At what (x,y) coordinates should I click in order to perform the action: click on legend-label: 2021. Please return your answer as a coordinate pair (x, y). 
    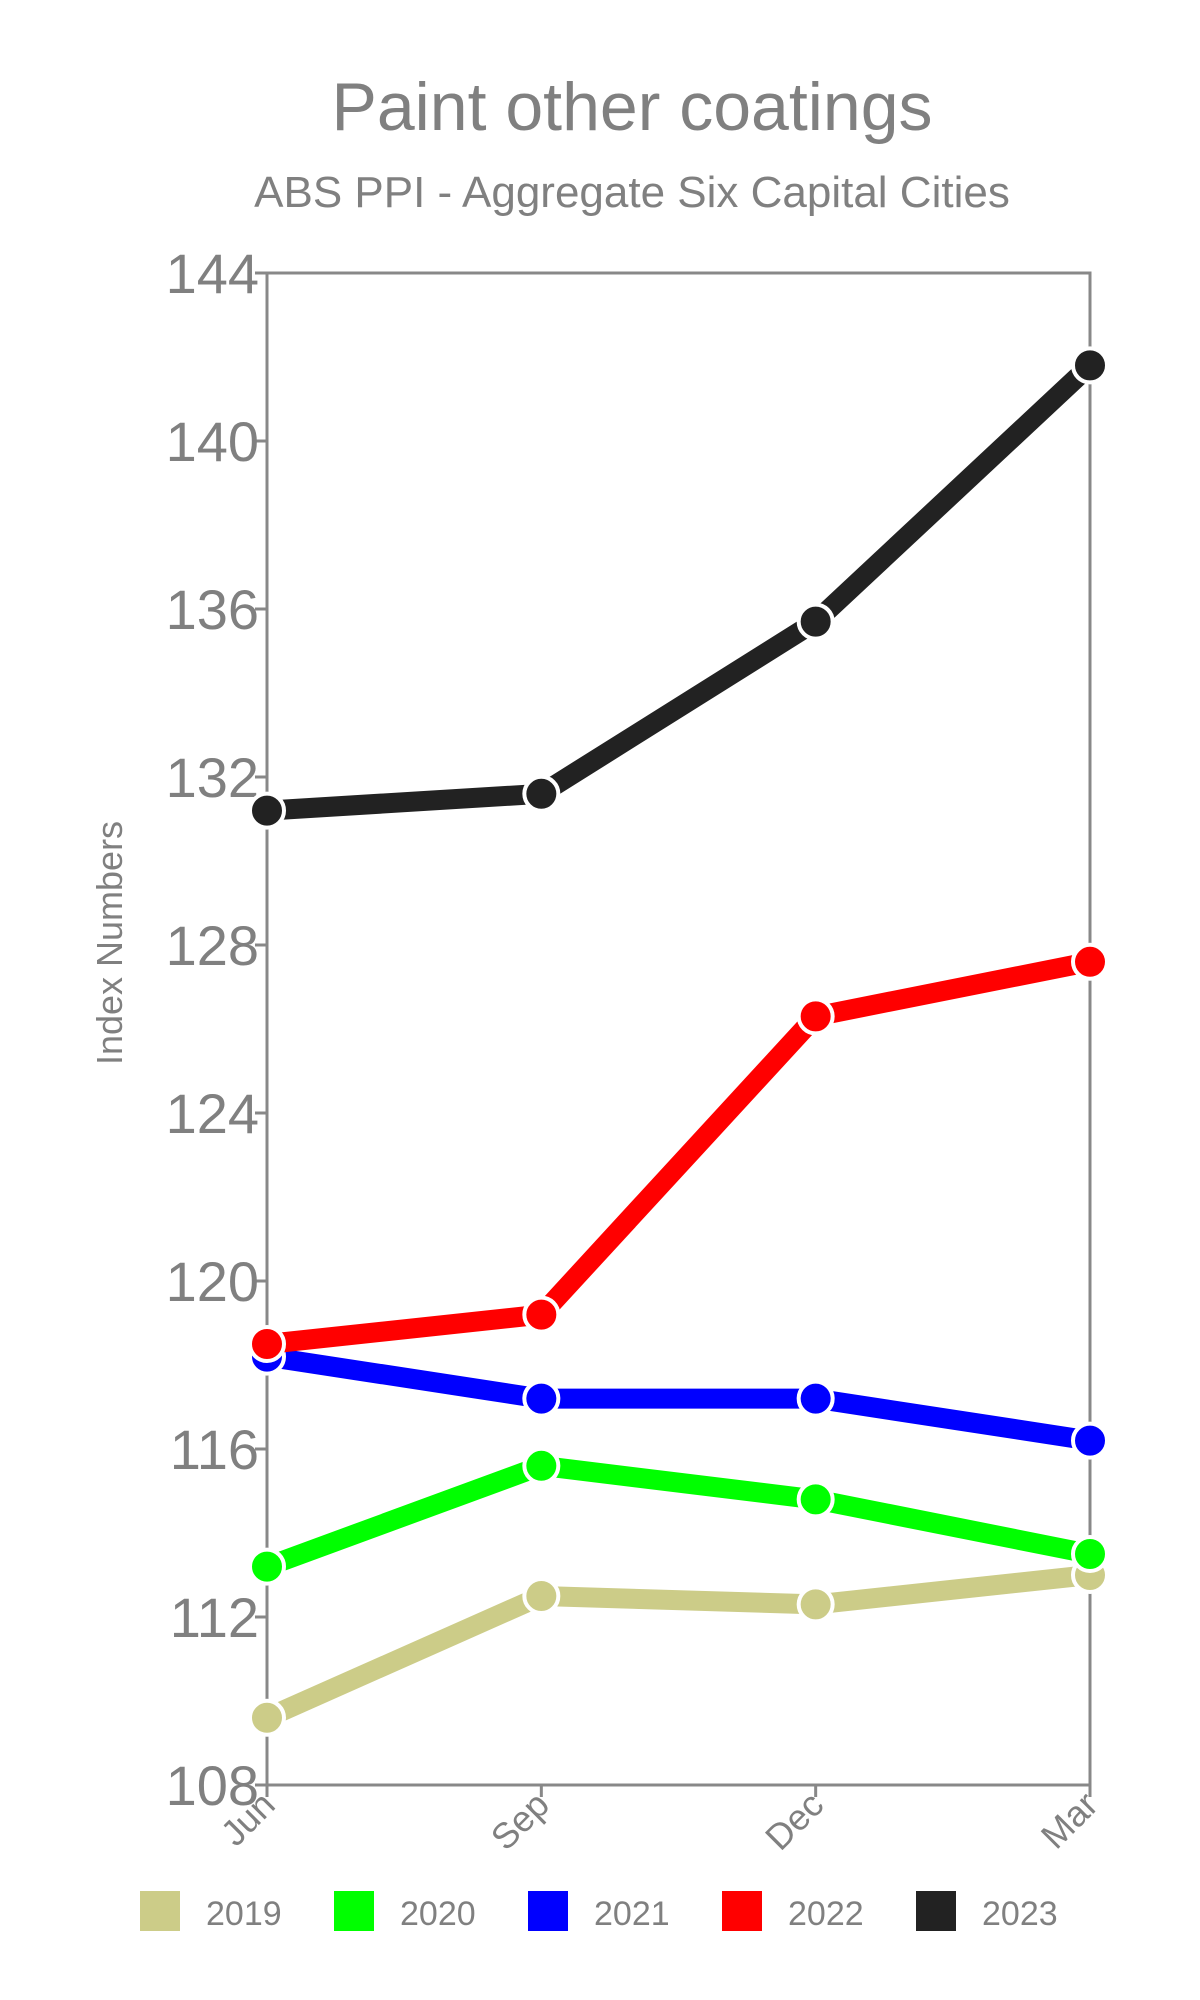
    Looking at the image, I should click on (632, 1914).